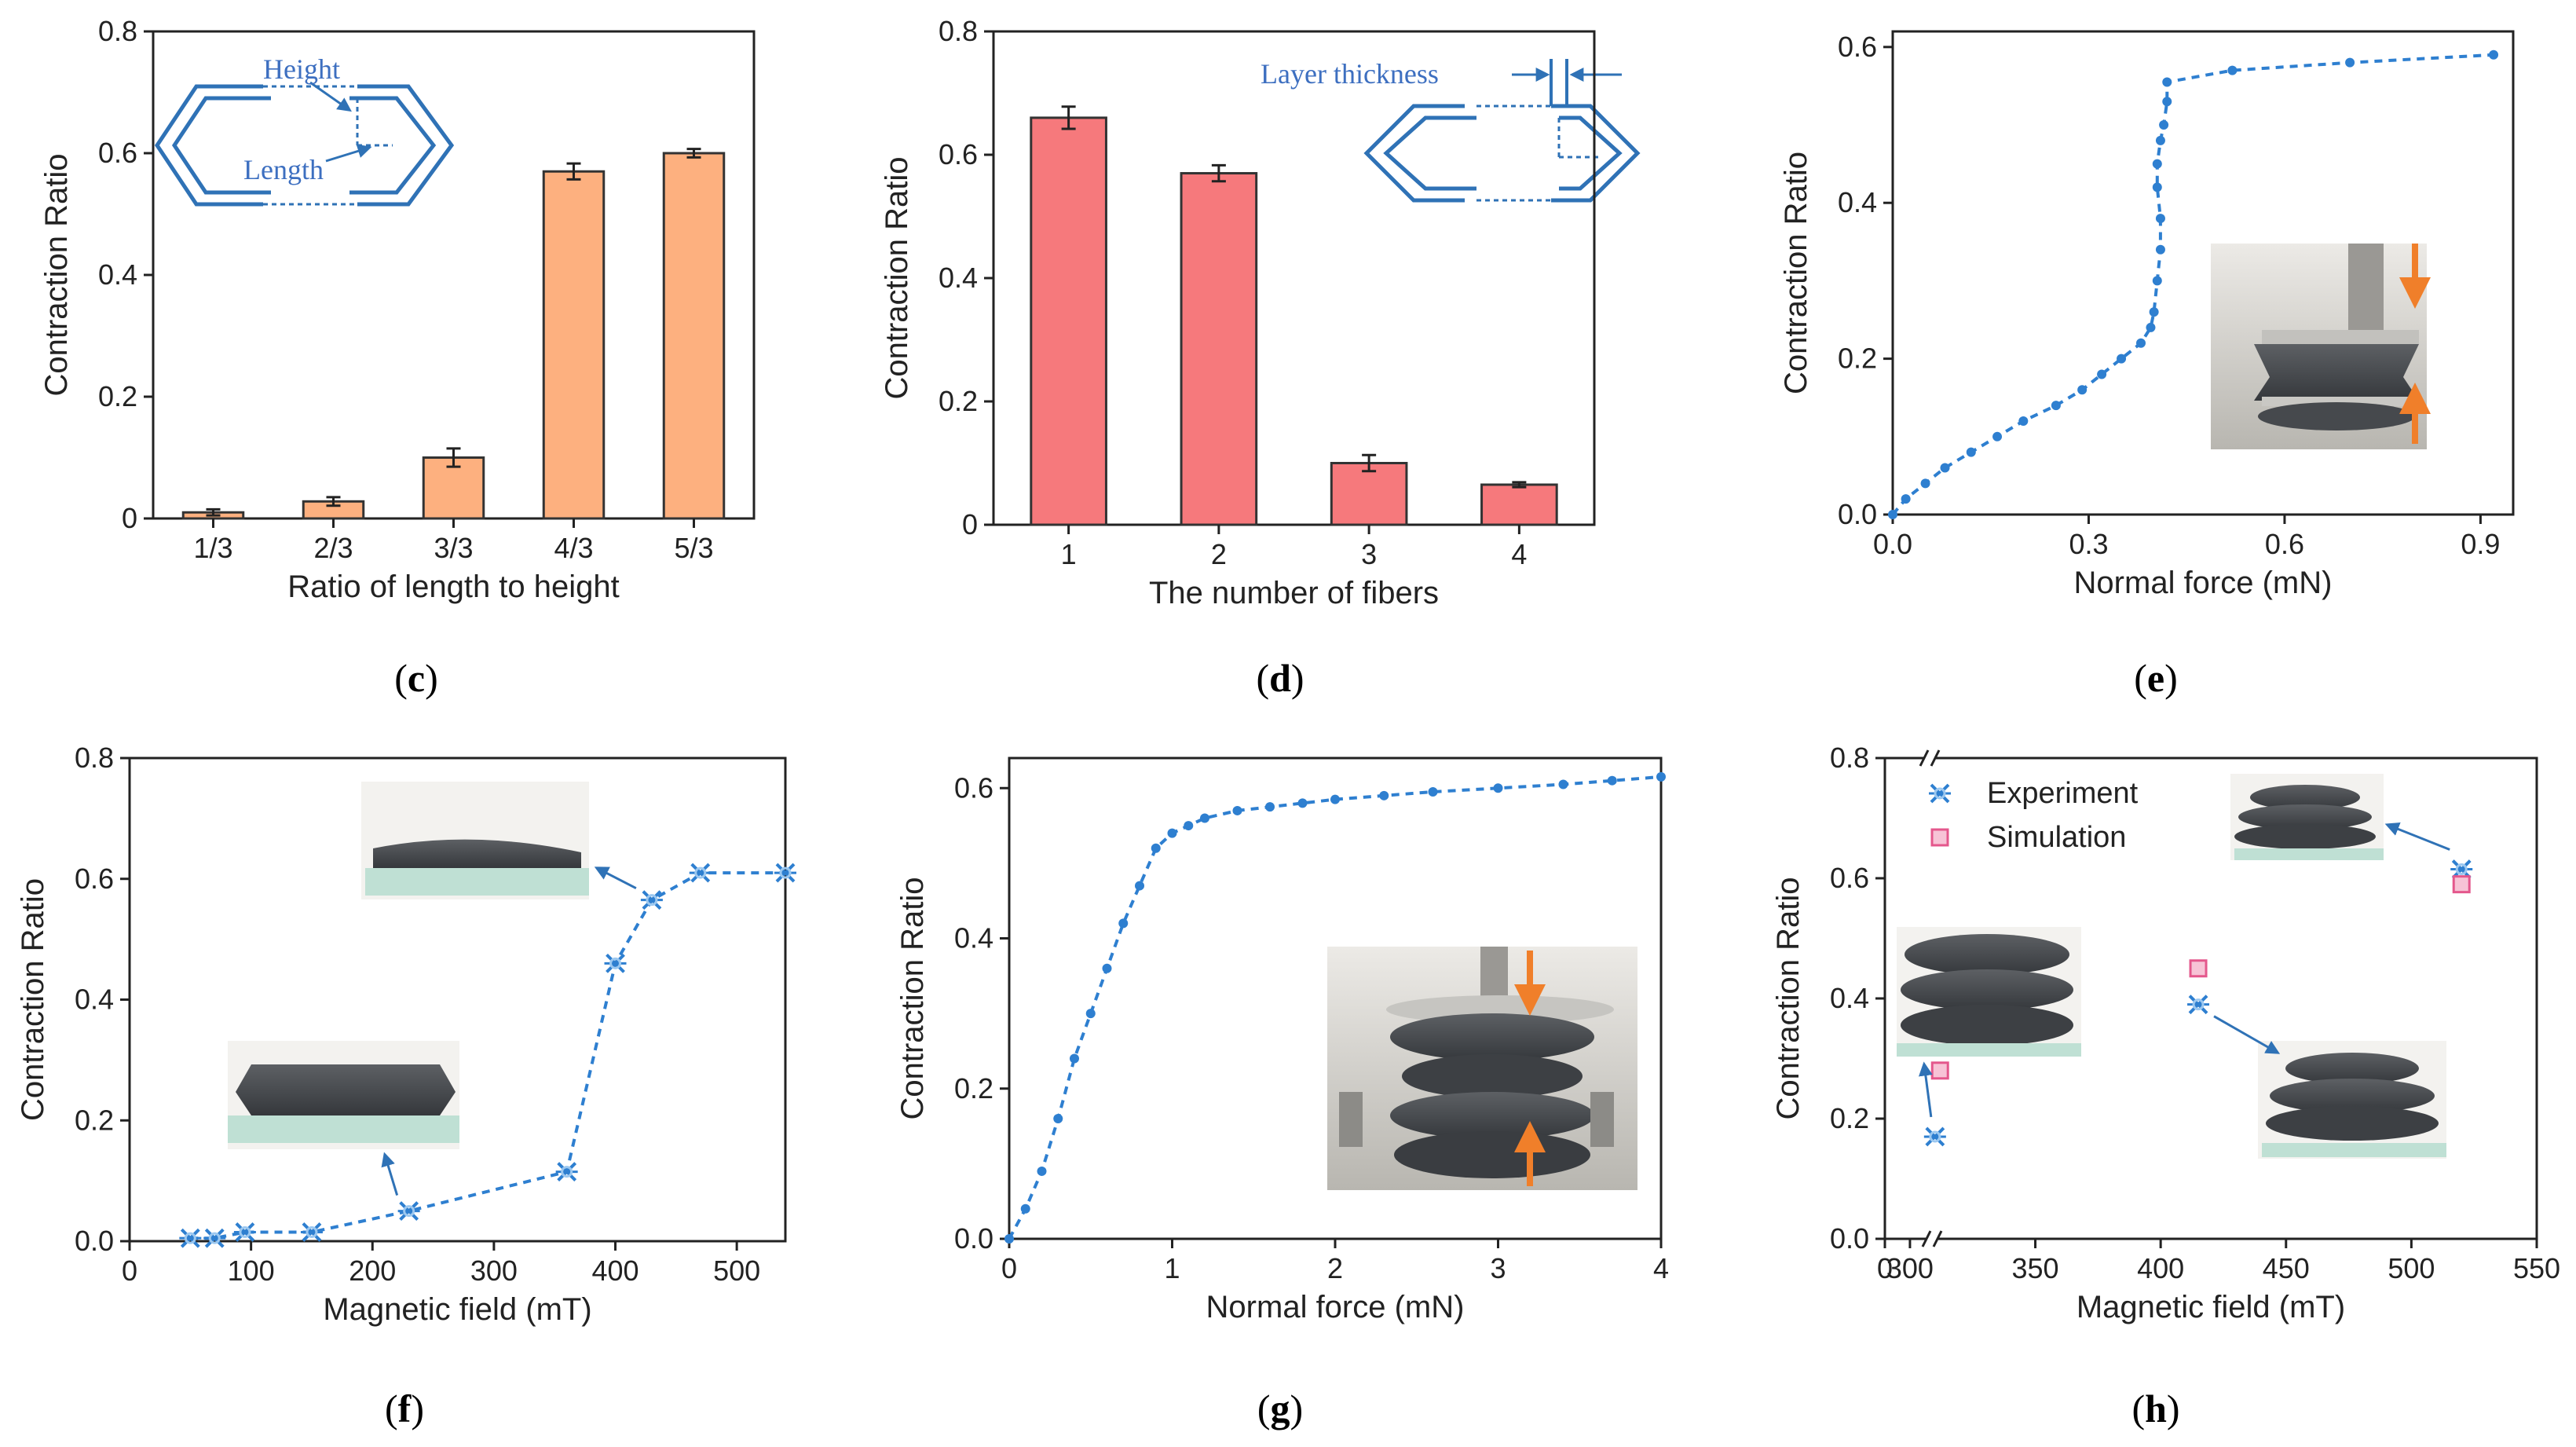 The image size is (2576, 1447). Describe the element at coordinates (333, 548) in the screenshot. I see `x-tick-label-c: 2/3` at that location.